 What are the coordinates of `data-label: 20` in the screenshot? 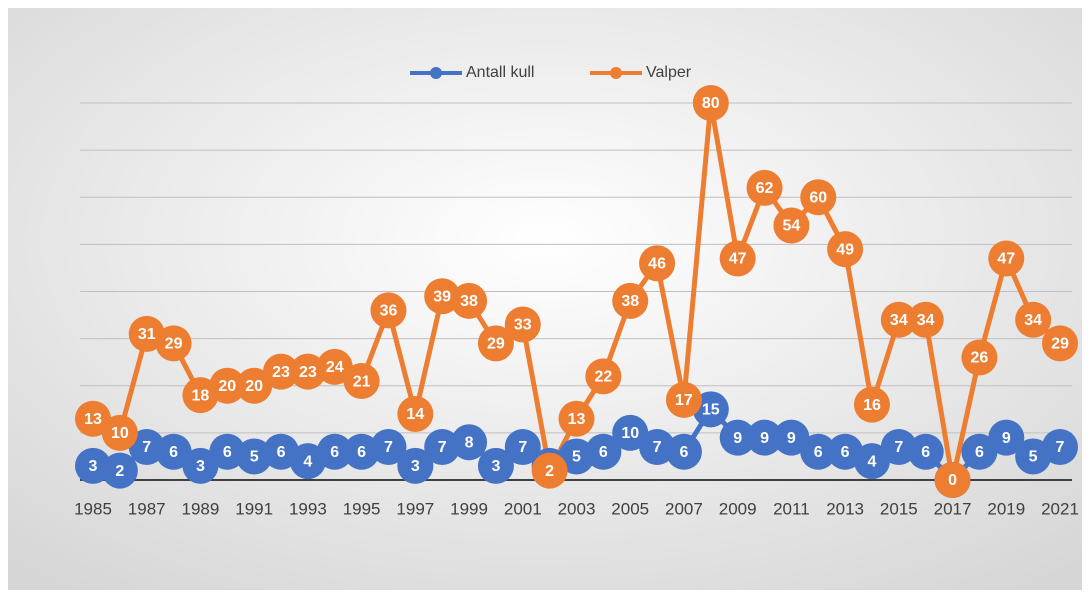 It's located at (227, 386).